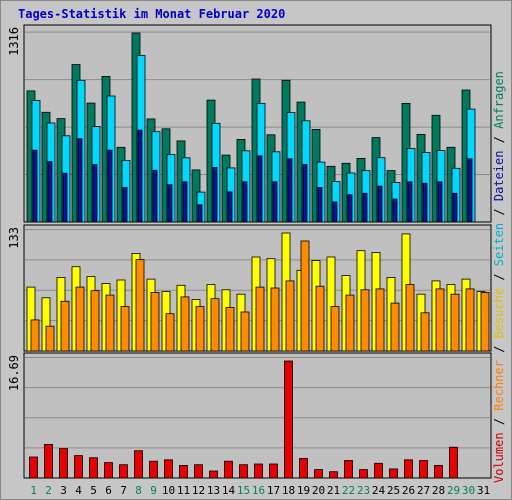 This screenshot has height=500, width=512. What do you see at coordinates (499, 176) in the screenshot?
I see `legend-item: Dateien` at bounding box center [499, 176].